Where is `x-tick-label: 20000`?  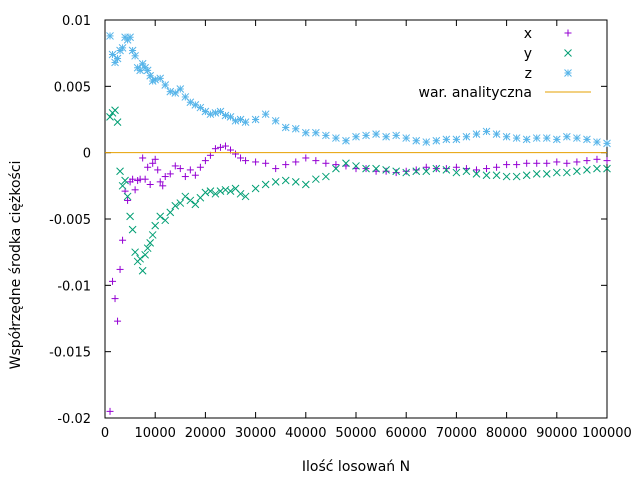
x-tick-label: 20000 is located at coordinates (205, 433).